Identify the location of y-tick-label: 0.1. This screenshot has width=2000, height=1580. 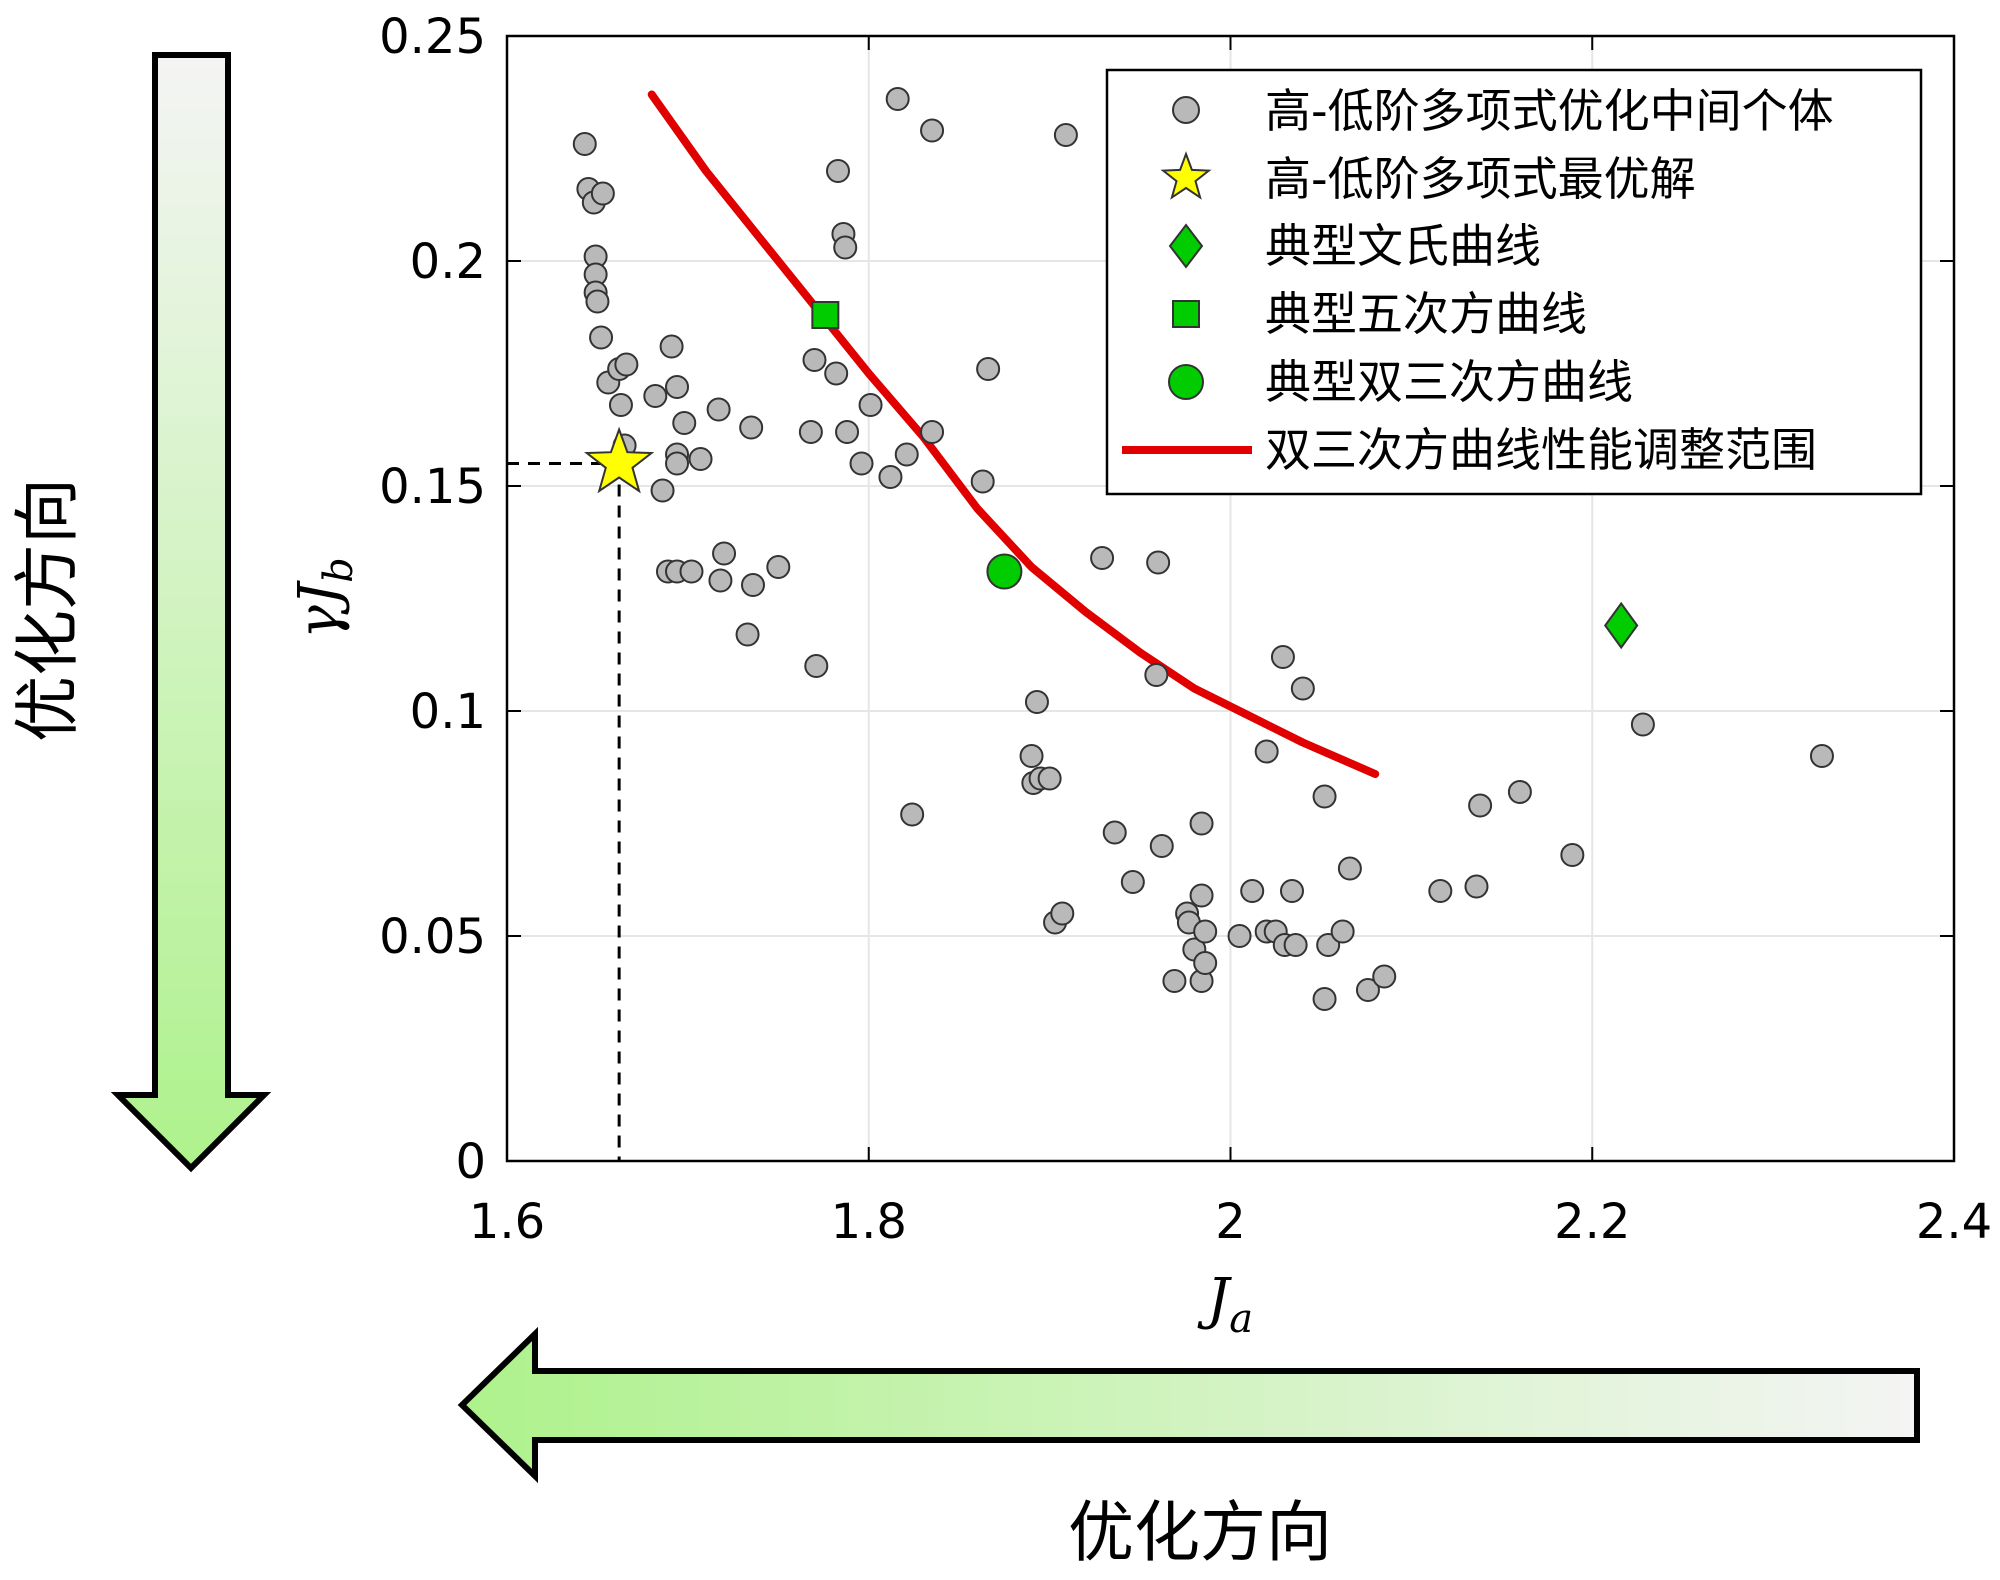
(448, 712).